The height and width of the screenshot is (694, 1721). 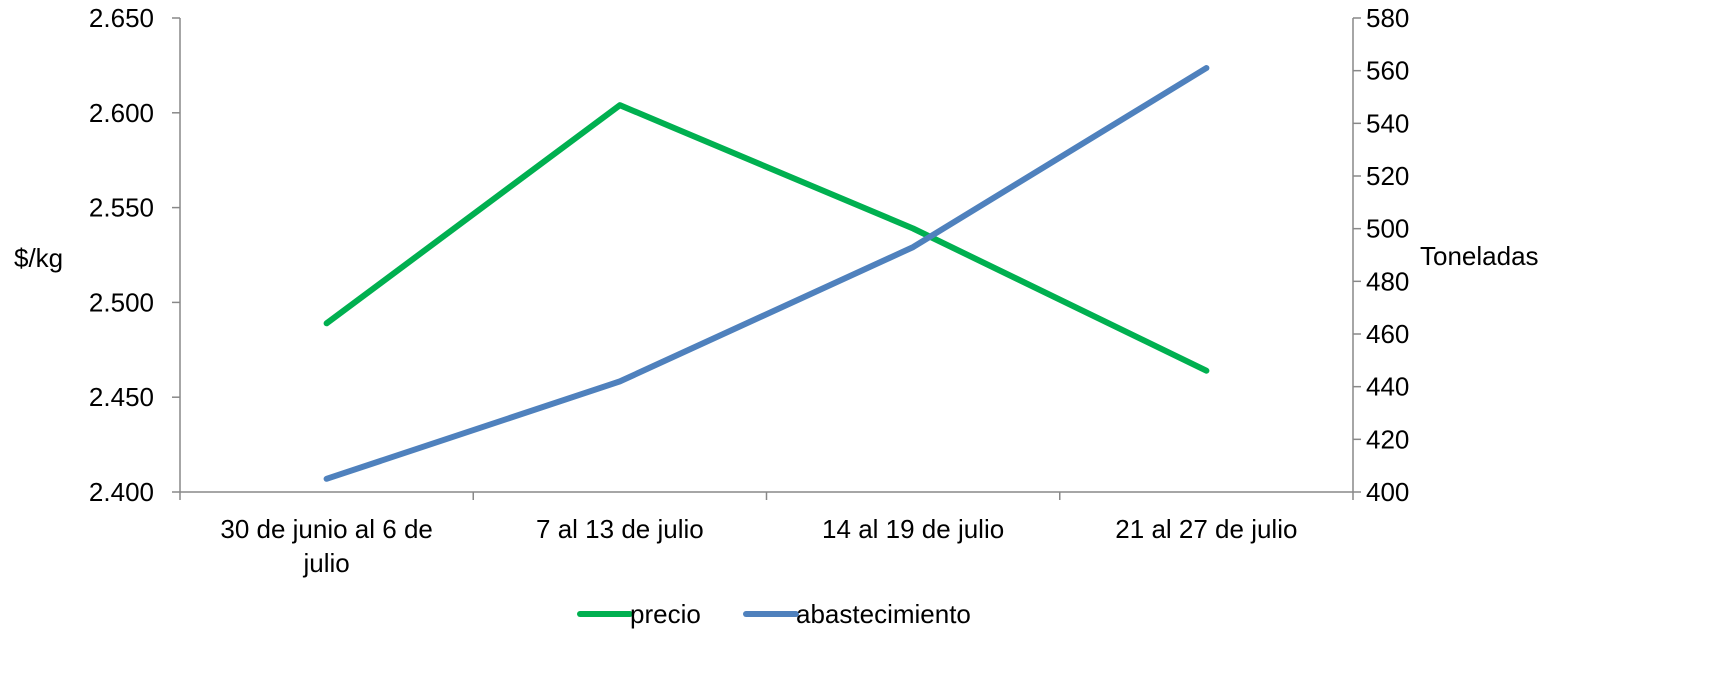 What do you see at coordinates (883, 614) in the screenshot?
I see `legend-label: abastecimiento` at bounding box center [883, 614].